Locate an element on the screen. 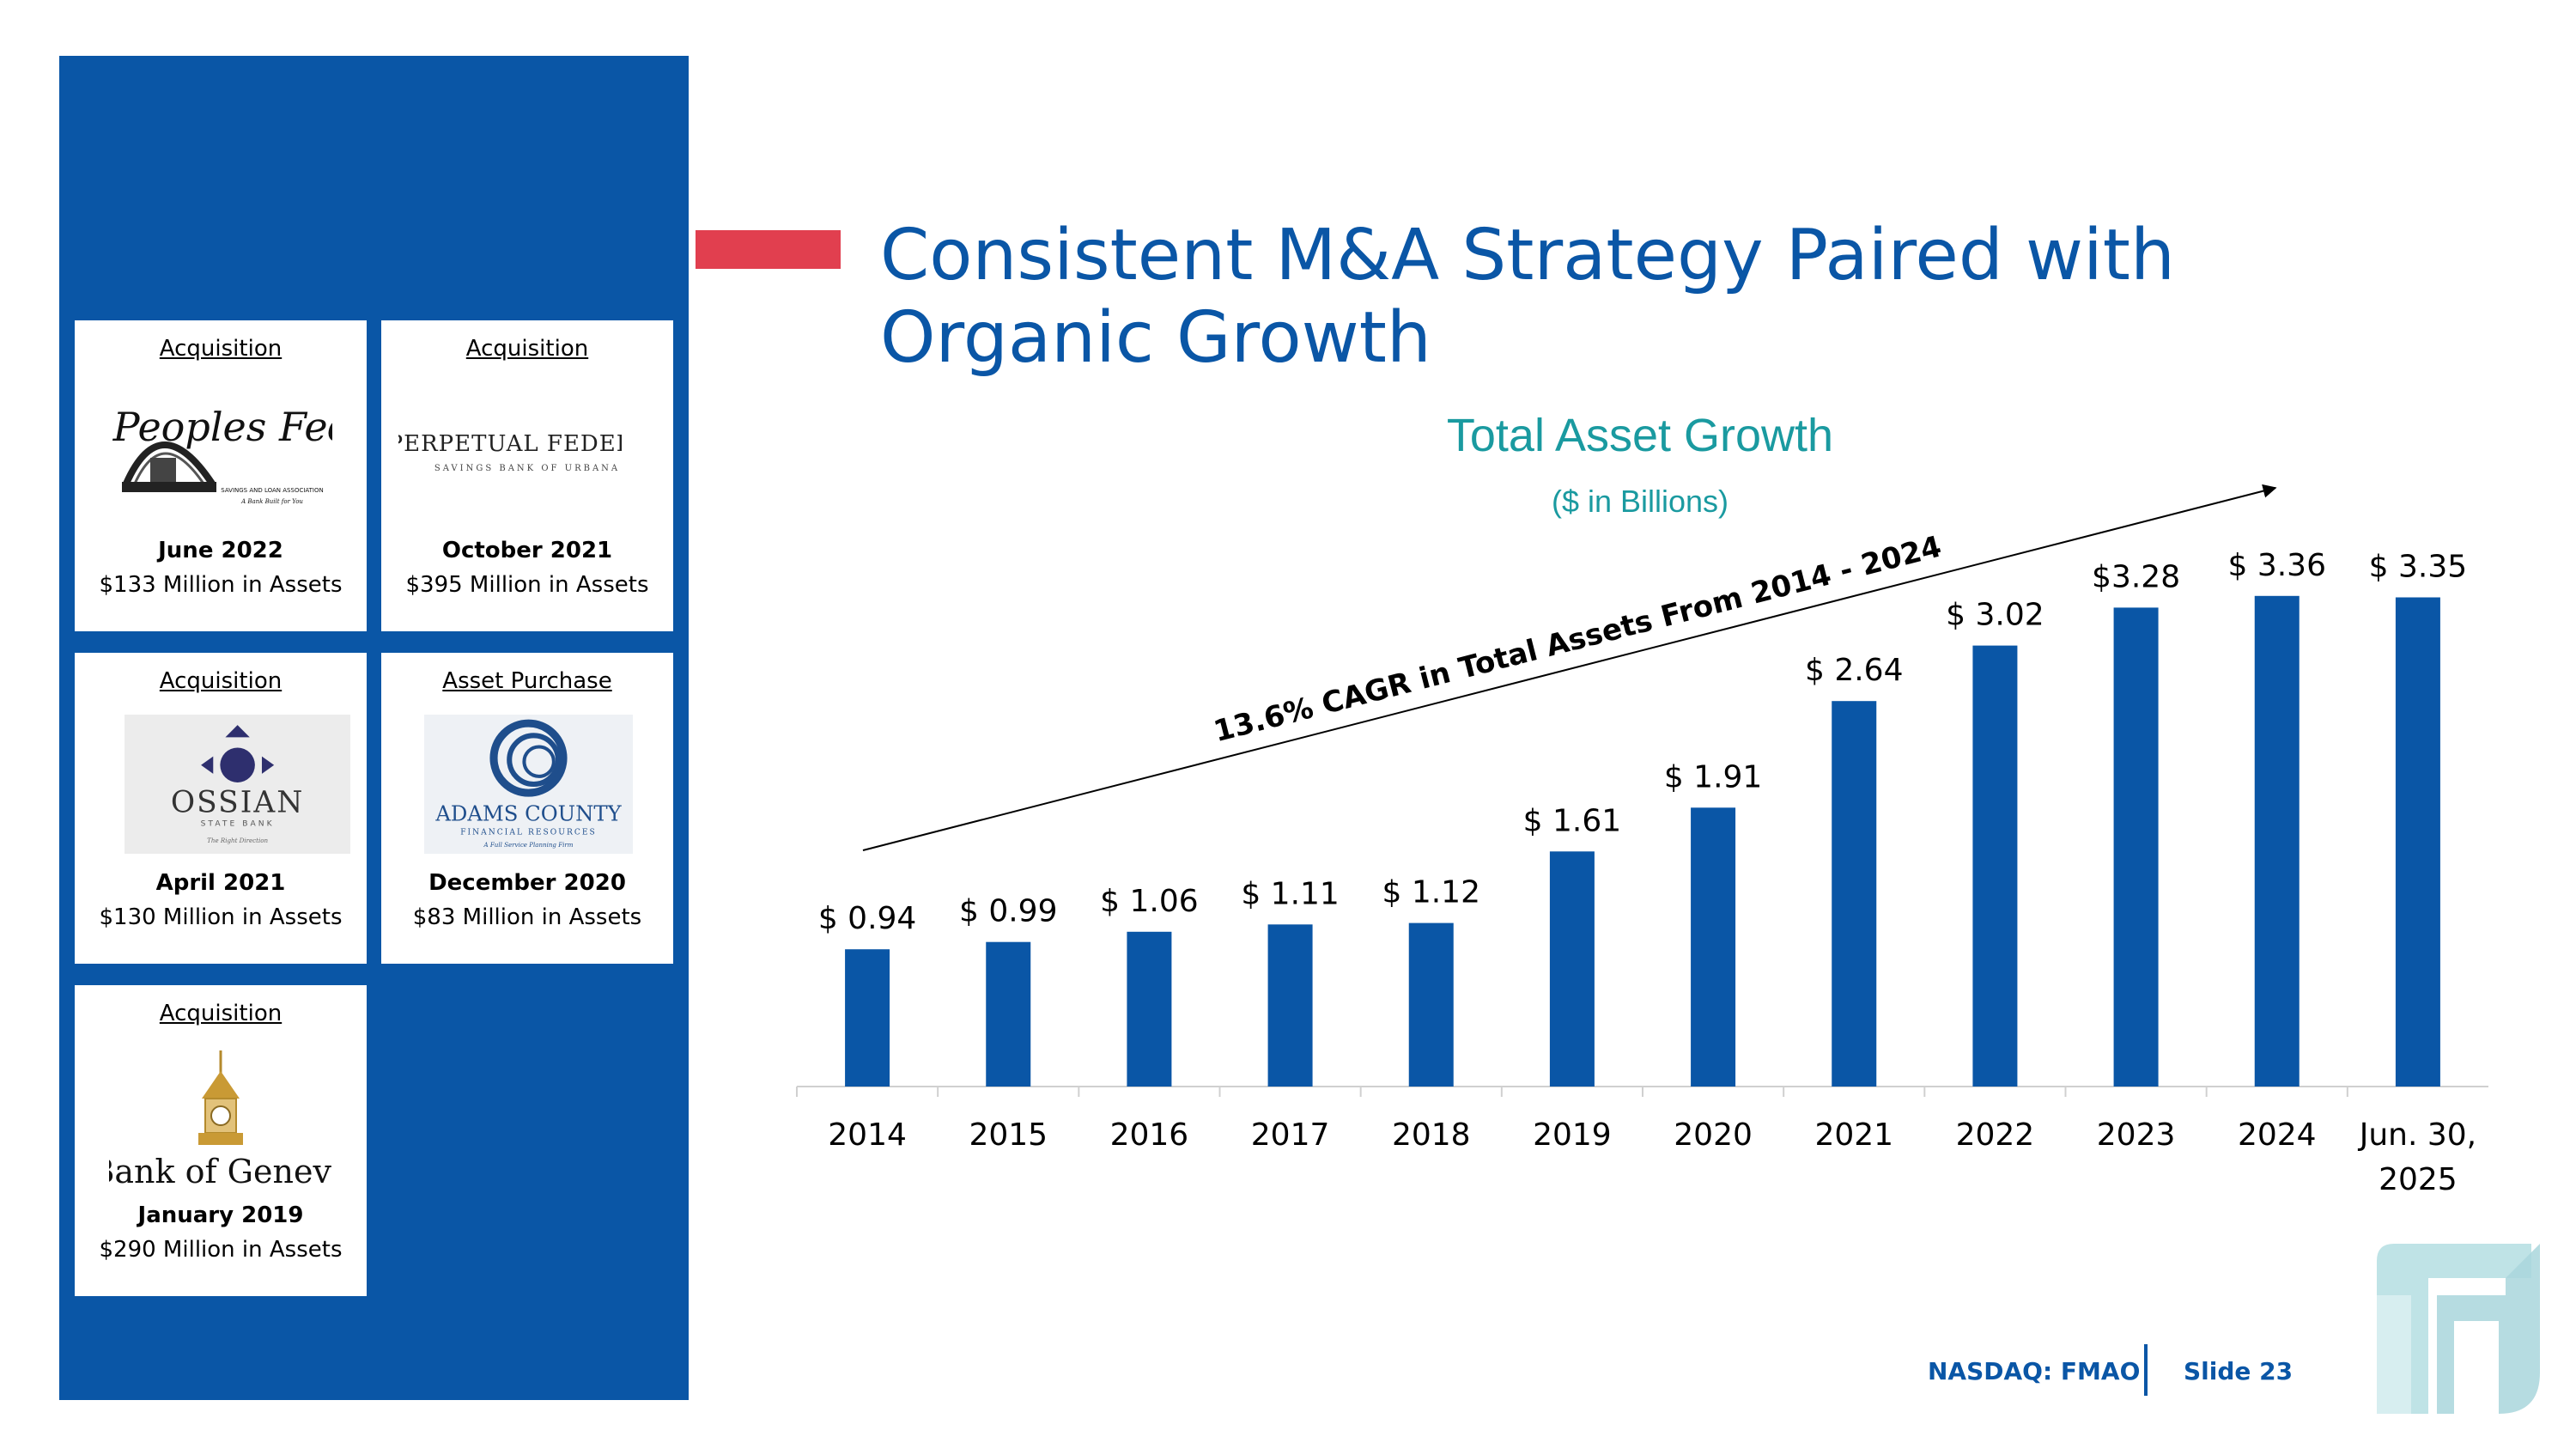  card-assets: $290 Million in Assets is located at coordinates (221, 1250).